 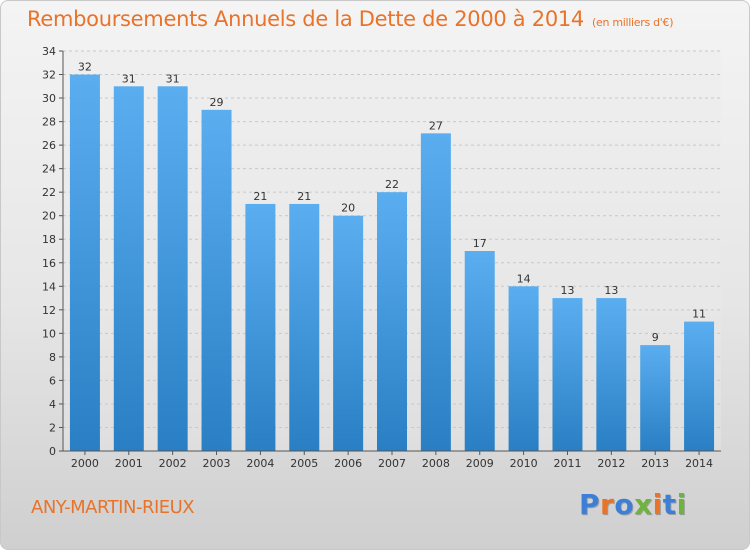 I want to click on x-tick-label: 2004, so click(x=260, y=463).